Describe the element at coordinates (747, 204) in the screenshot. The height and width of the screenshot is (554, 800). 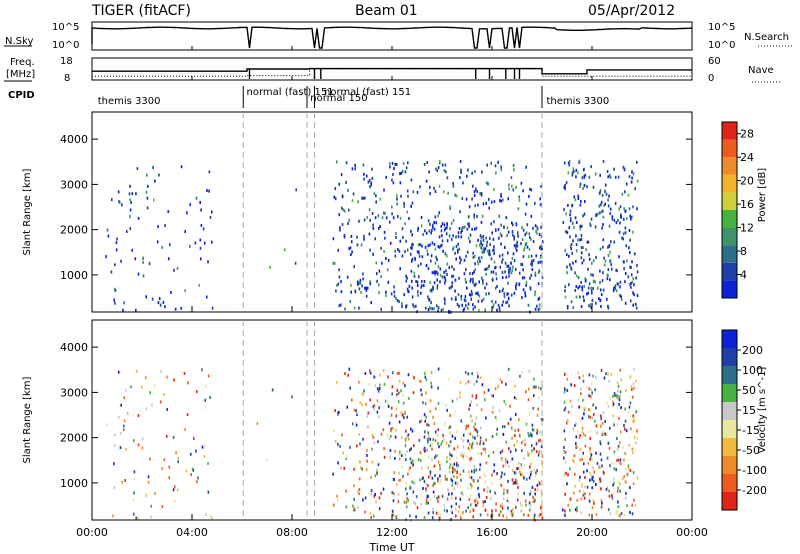
I see `power-colorbar-tick-label-3: 16` at that location.